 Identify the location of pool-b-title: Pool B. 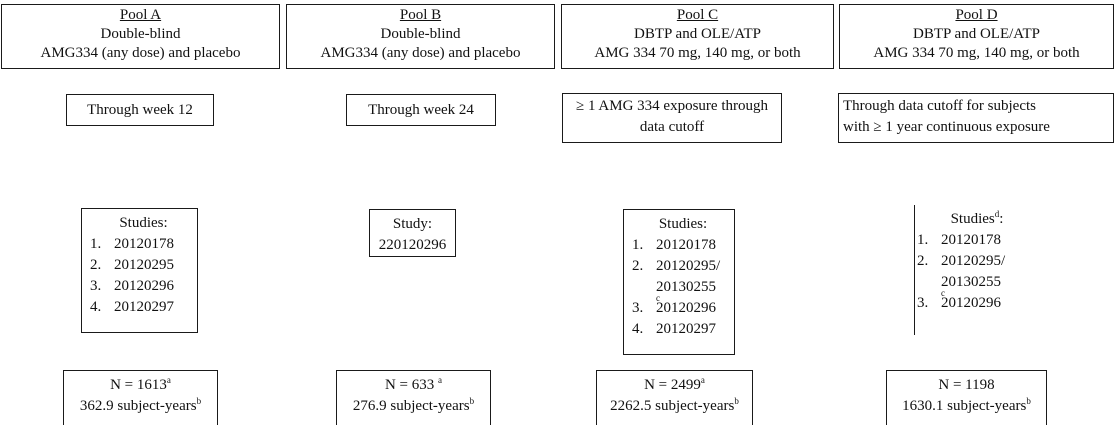
(420, 15).